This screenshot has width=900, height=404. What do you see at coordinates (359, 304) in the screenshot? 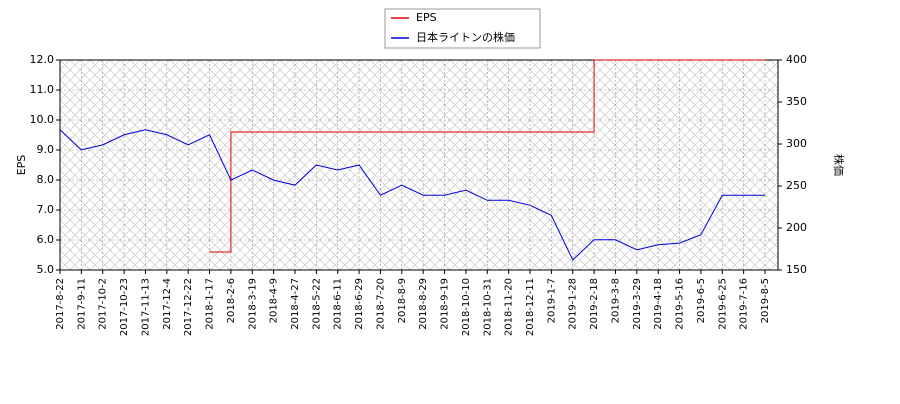
I see `x-tick-label: 2018-6-29` at bounding box center [359, 304].